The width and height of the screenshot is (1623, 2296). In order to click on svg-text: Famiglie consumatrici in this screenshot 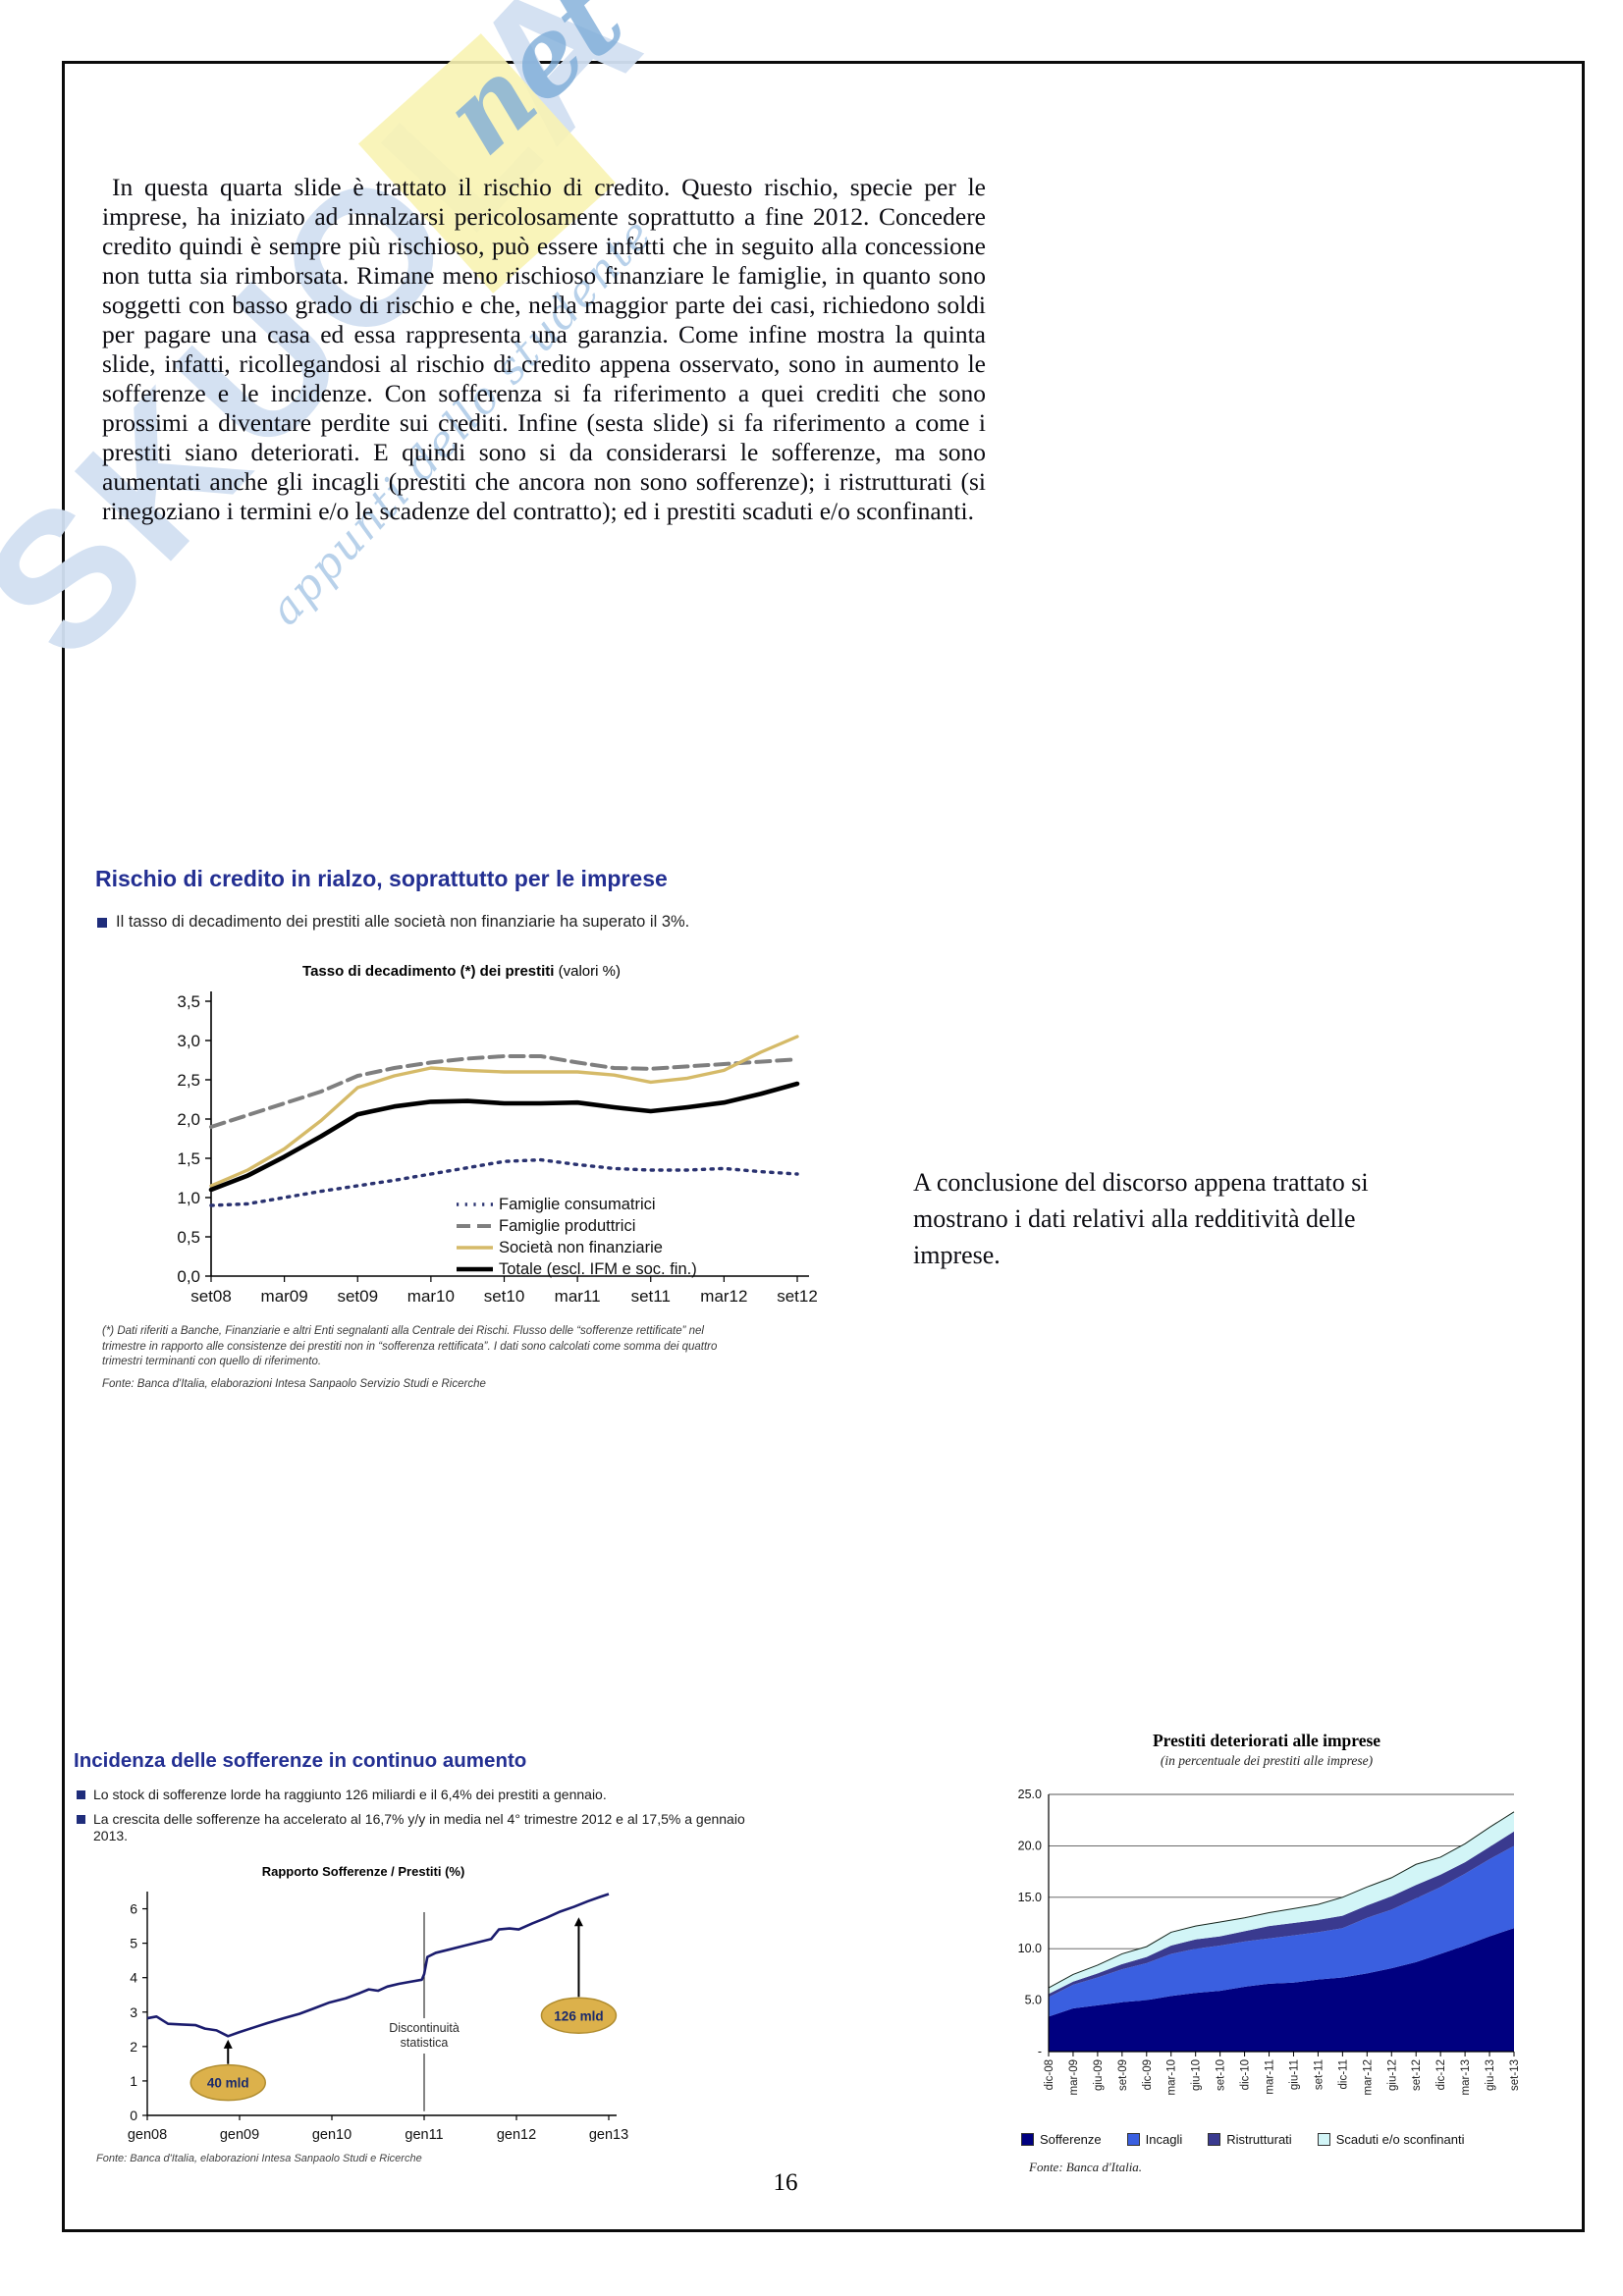, I will do `click(578, 1204)`.